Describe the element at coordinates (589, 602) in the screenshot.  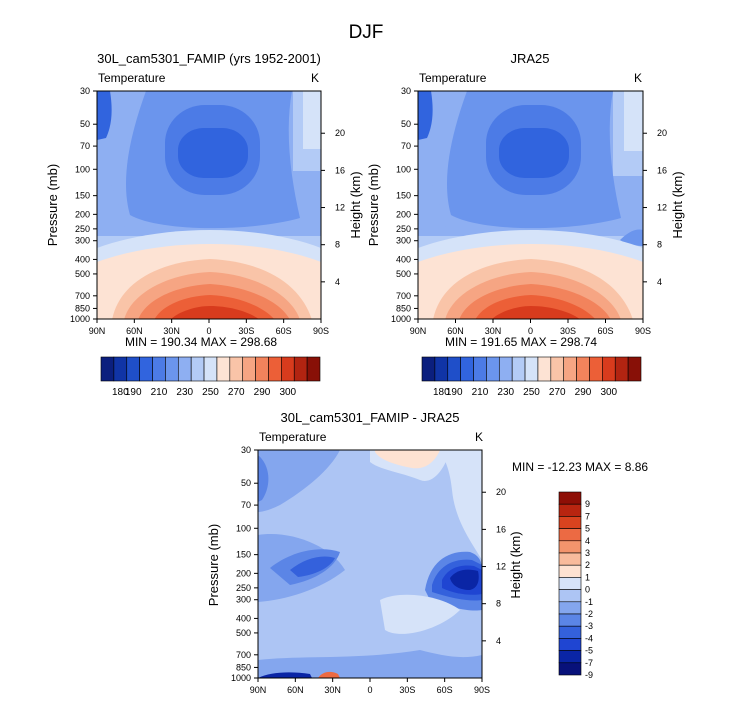
I see `colorbar-label: -1` at that location.